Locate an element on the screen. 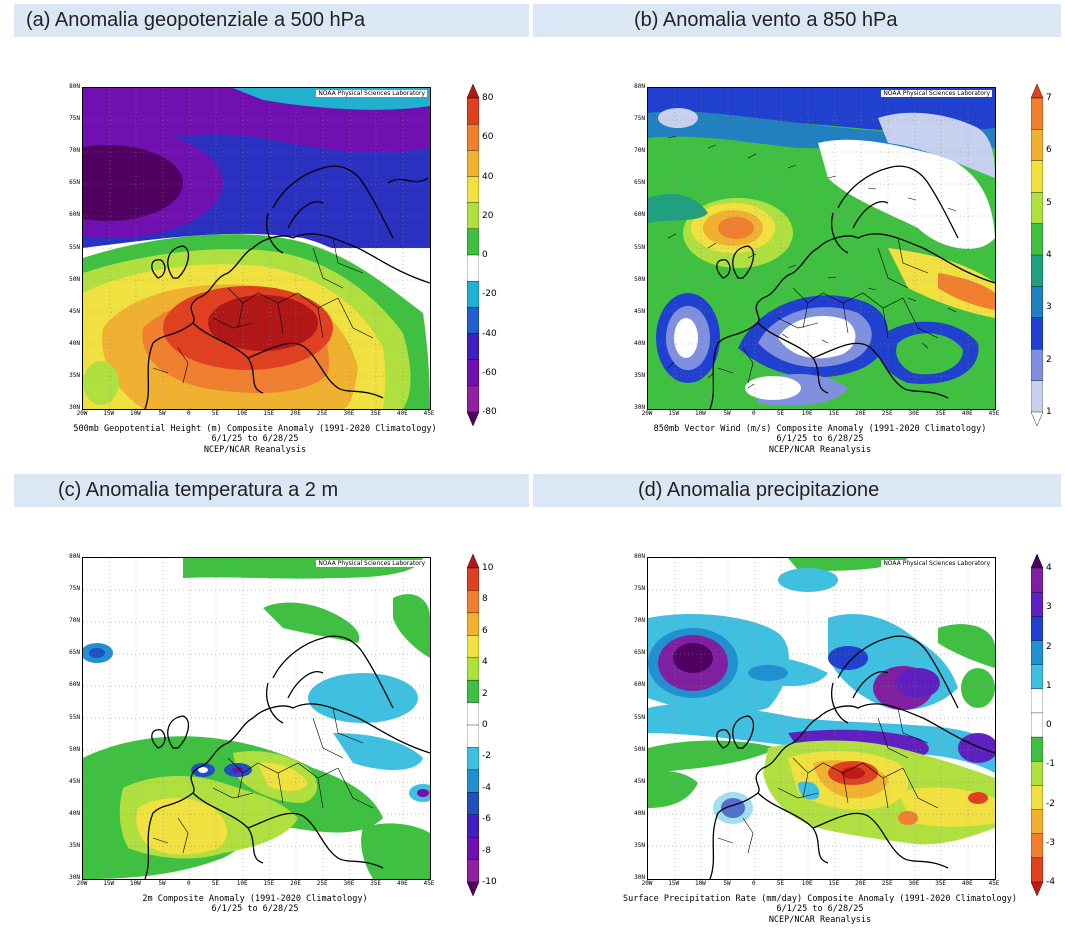  lat-tick-label: 80N is located at coordinates (74, 556).